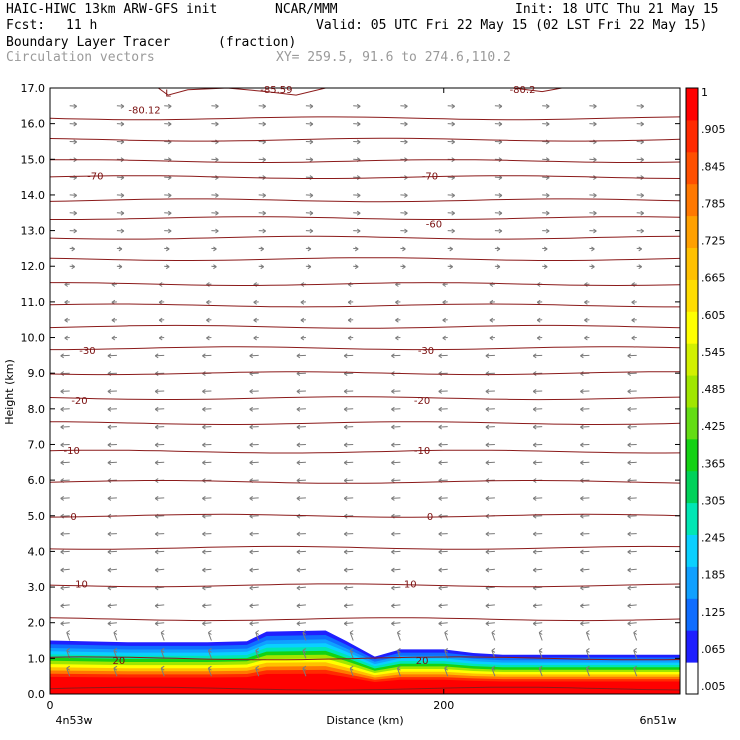  I want to click on chart-title: HAIC-HIWC 13km ARW-GFS init, so click(112, 9).